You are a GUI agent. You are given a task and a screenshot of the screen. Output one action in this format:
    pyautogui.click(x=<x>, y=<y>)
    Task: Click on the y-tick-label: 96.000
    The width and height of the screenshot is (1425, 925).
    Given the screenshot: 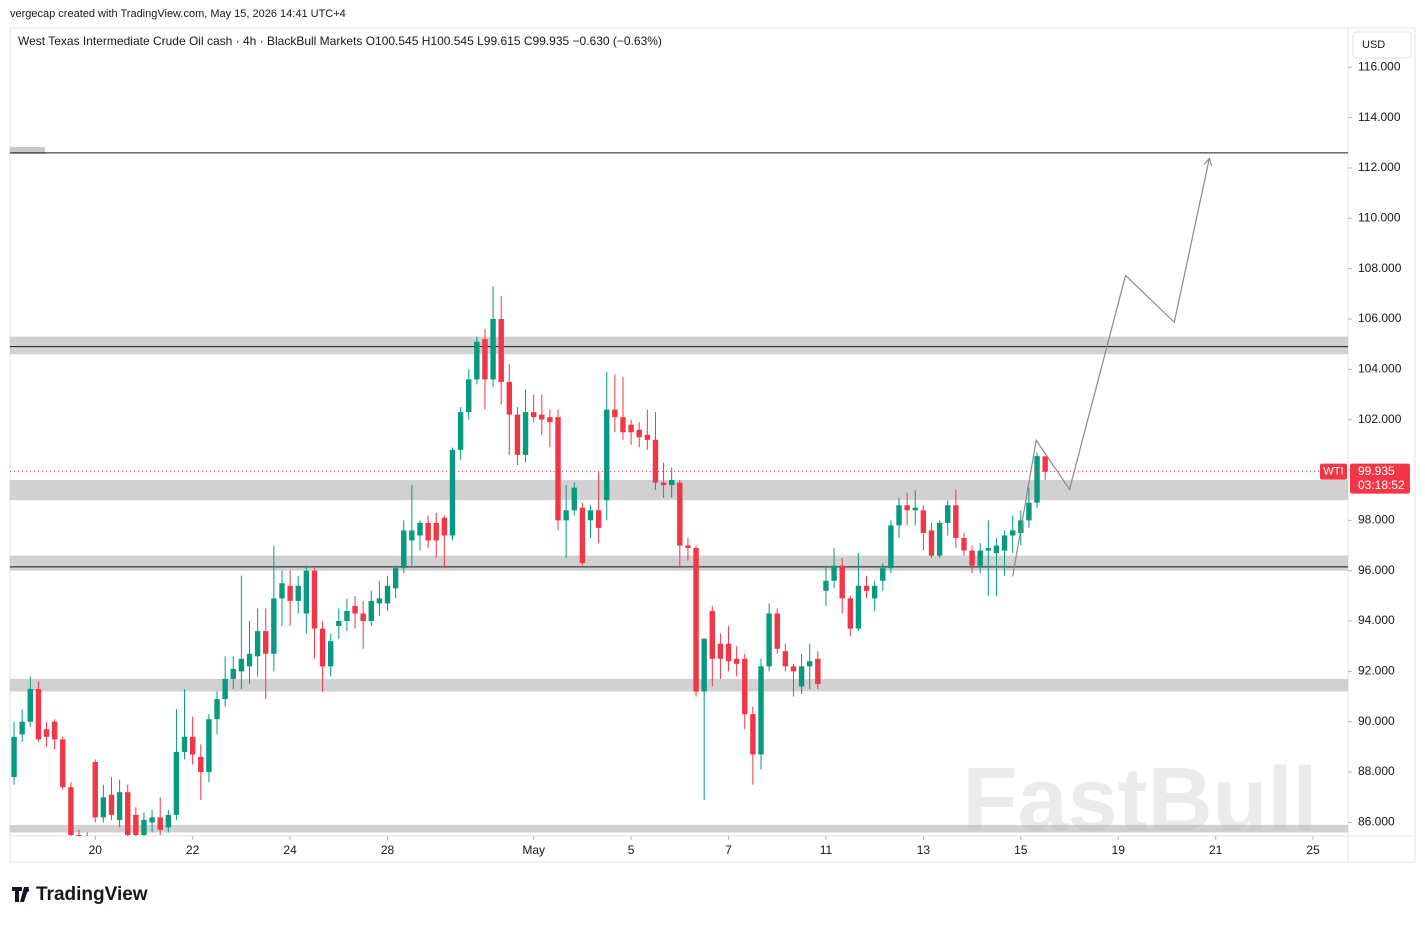 What is the action you would take?
    pyautogui.click(x=1376, y=570)
    